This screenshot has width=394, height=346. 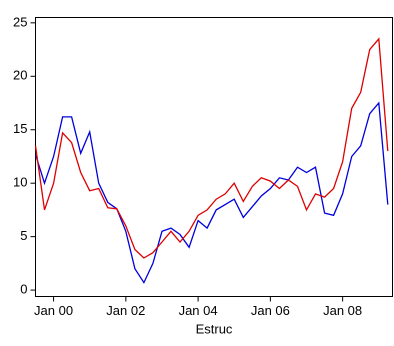 What do you see at coordinates (198, 310) in the screenshot?
I see `x-tick-label: Jan 04` at bounding box center [198, 310].